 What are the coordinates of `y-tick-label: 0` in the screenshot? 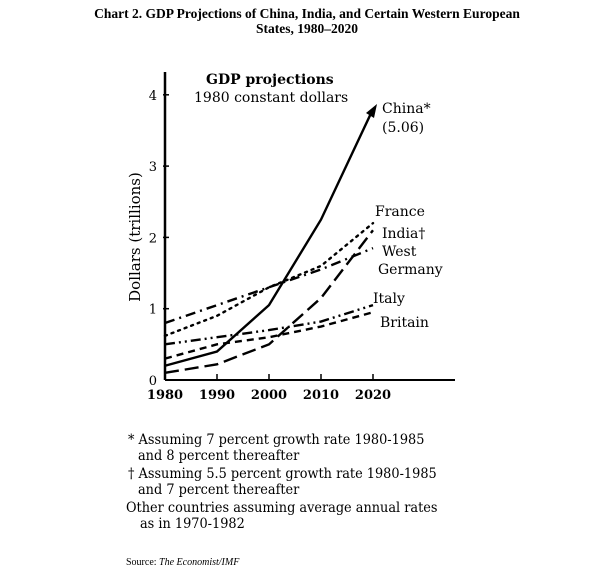 It's located at (153, 381).